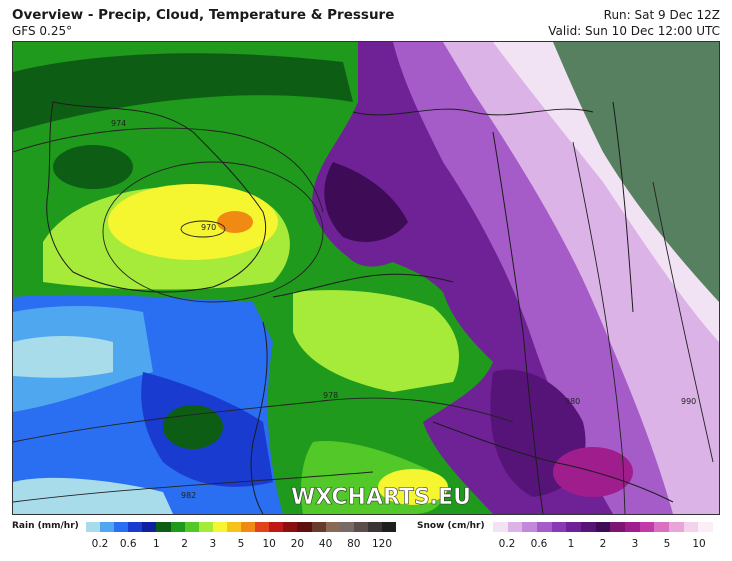 The width and height of the screenshot is (732, 561). Describe the element at coordinates (128, 544) in the screenshot. I see `rain-tick-label: 0.6` at that location.